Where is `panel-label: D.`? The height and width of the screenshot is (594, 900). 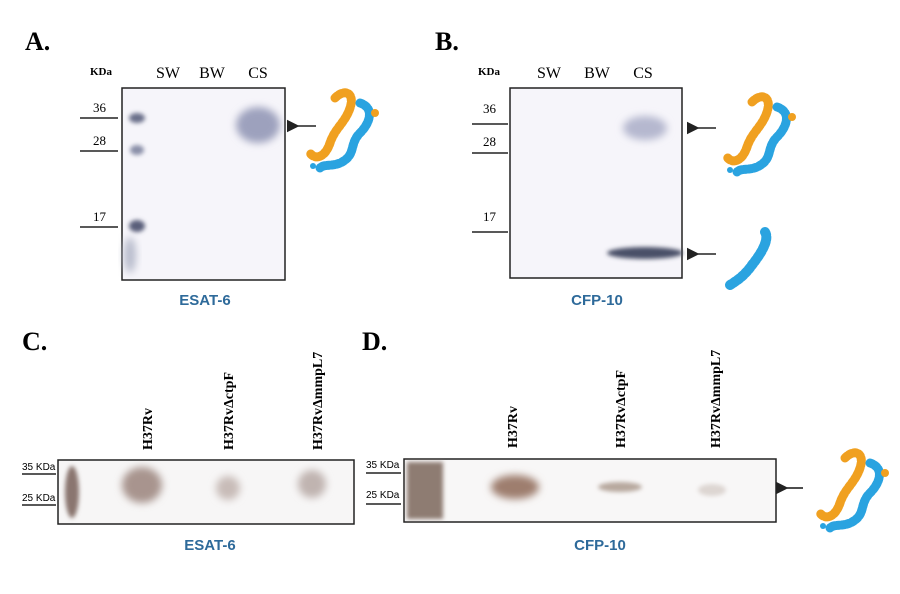
panel-label: D. is located at coordinates (374, 341).